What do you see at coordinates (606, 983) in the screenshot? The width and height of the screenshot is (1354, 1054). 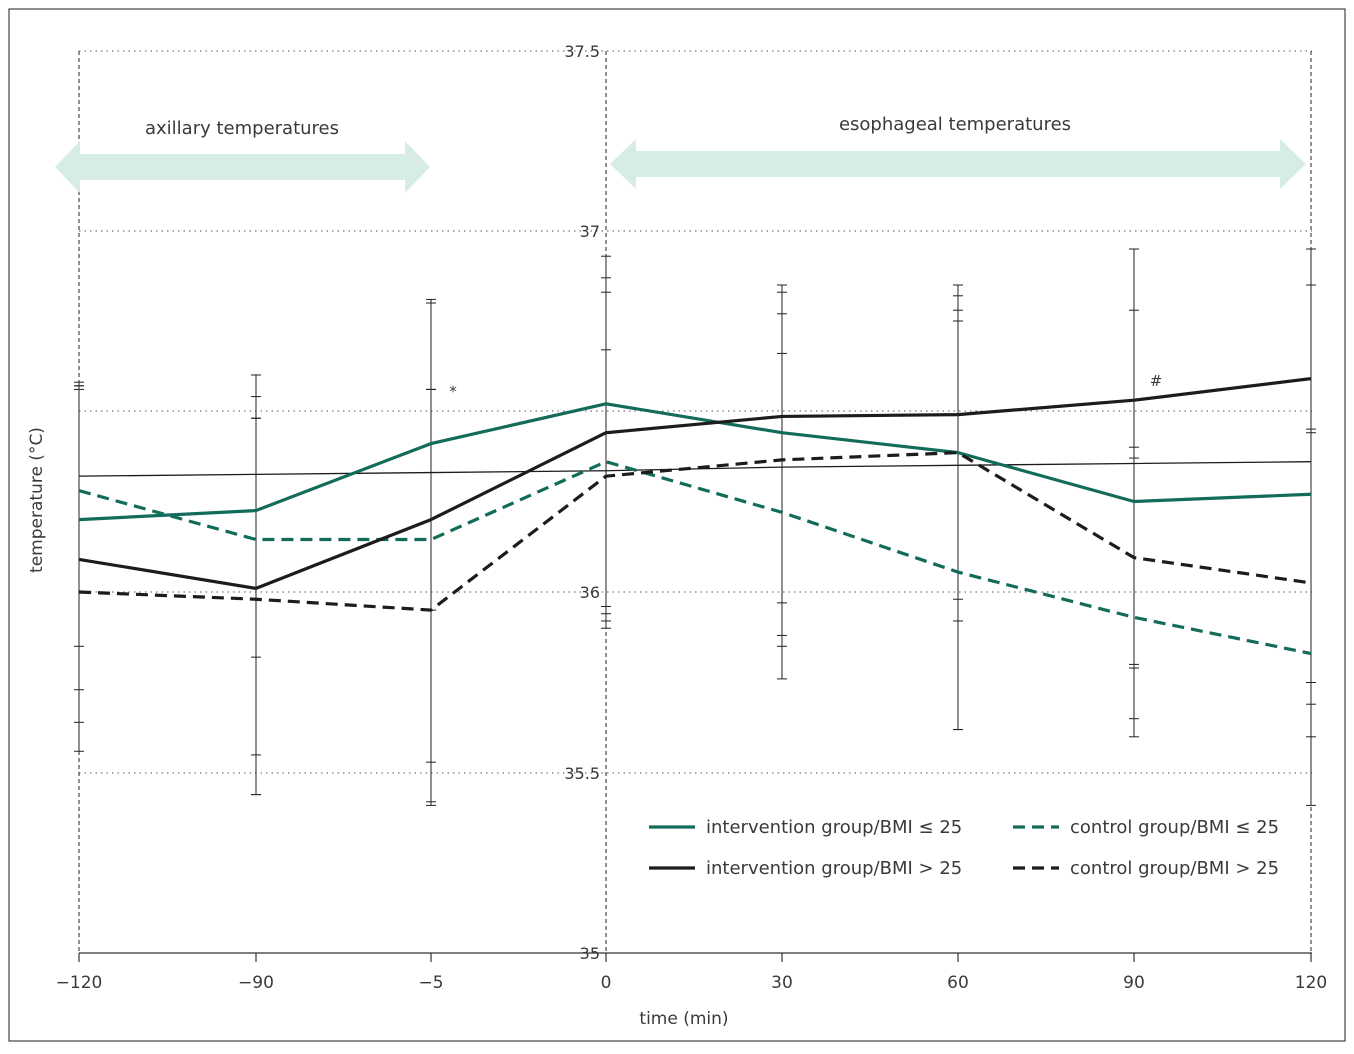 I see `x-tick-label: 0` at bounding box center [606, 983].